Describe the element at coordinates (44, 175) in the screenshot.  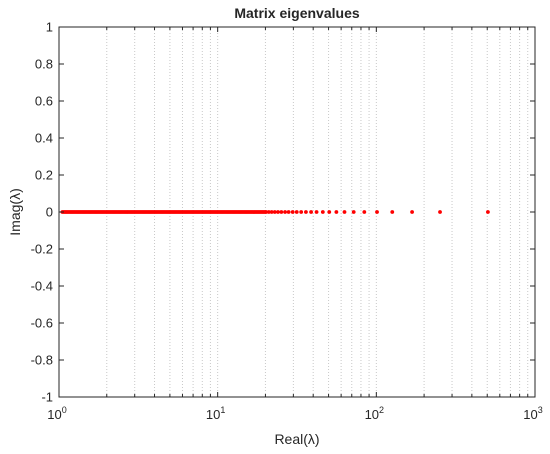
I see `y-tick-label: 0.2` at that location.